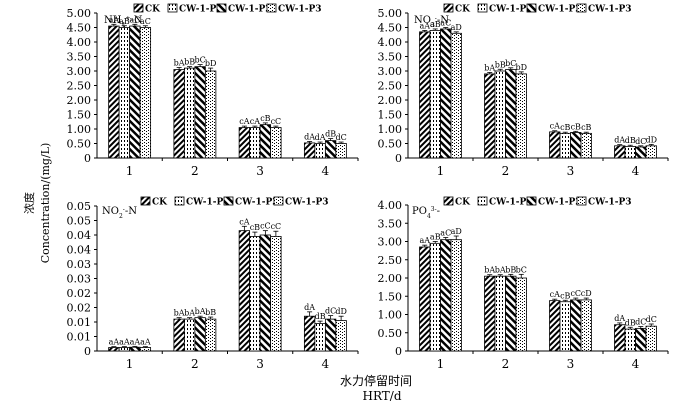 Image resolution: width=700 pixels, height=406 pixels. Describe the element at coordinates (330, 335) in the screenshot. I see `bar-no2-n-s3-c4` at that location.